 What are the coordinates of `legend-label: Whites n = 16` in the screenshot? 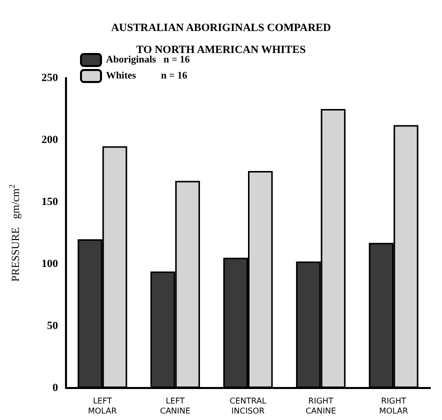 It's located at (147, 76).